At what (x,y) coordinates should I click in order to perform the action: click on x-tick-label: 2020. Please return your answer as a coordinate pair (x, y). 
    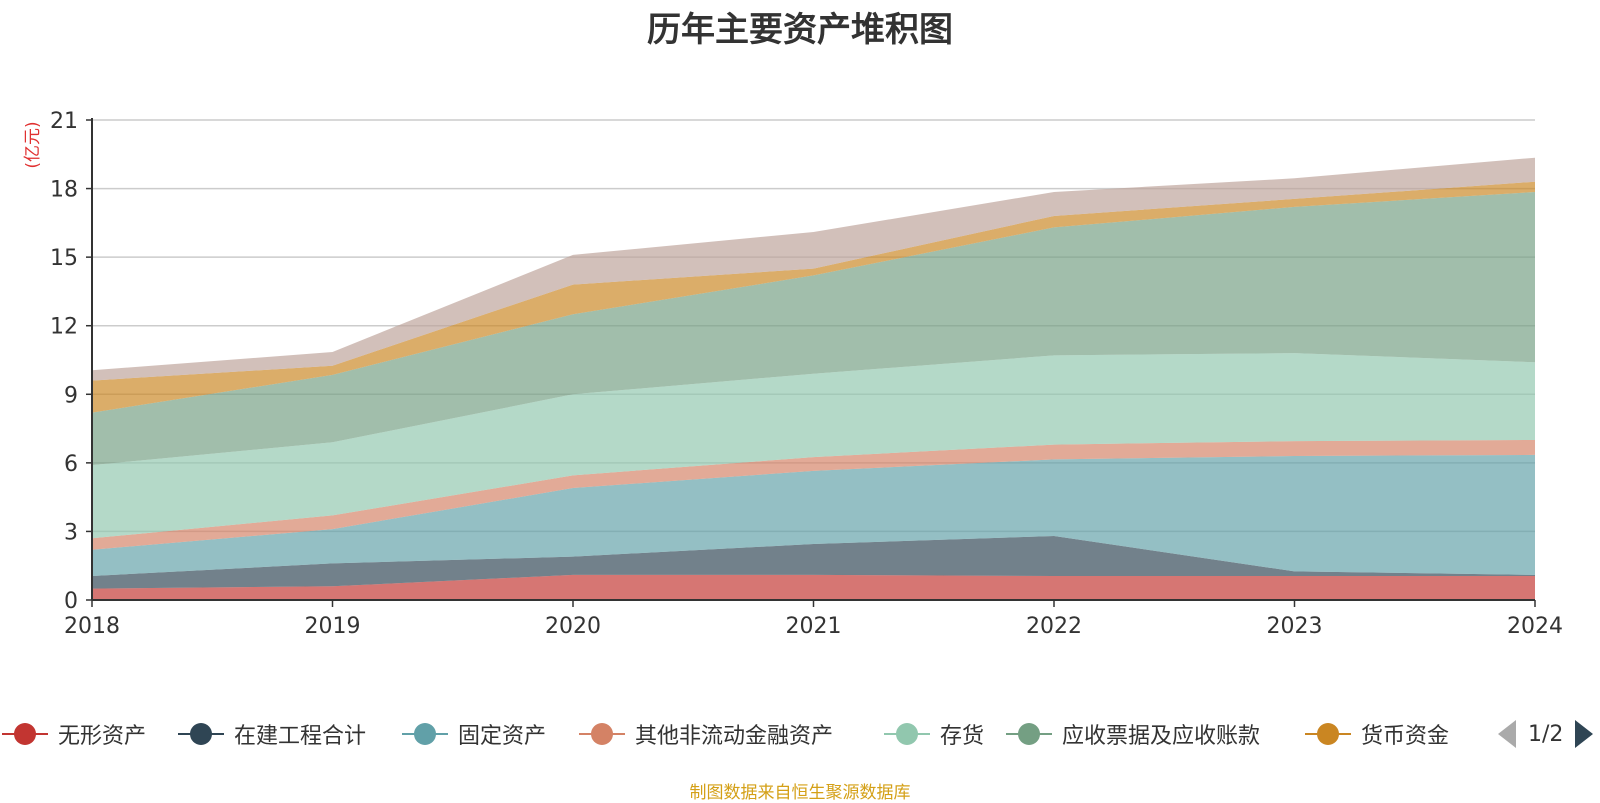
    Looking at the image, I should click on (573, 626).